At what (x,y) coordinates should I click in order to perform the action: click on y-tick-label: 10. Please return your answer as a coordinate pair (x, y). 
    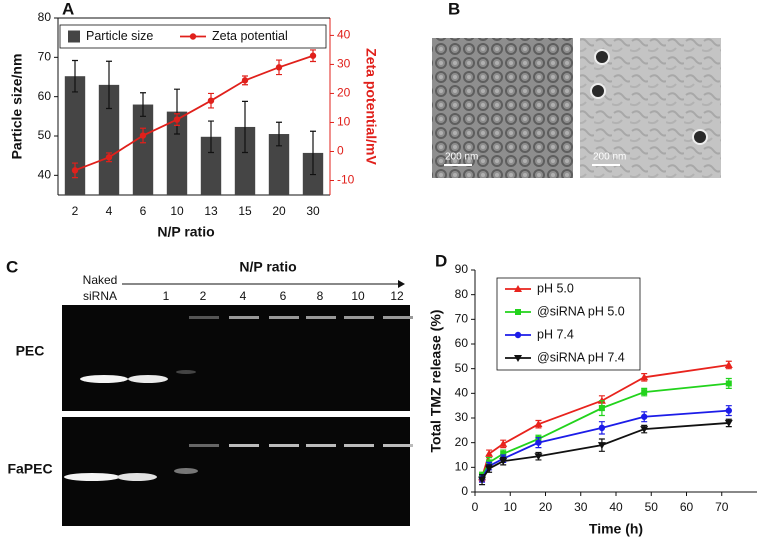
    Looking at the image, I should click on (462, 467).